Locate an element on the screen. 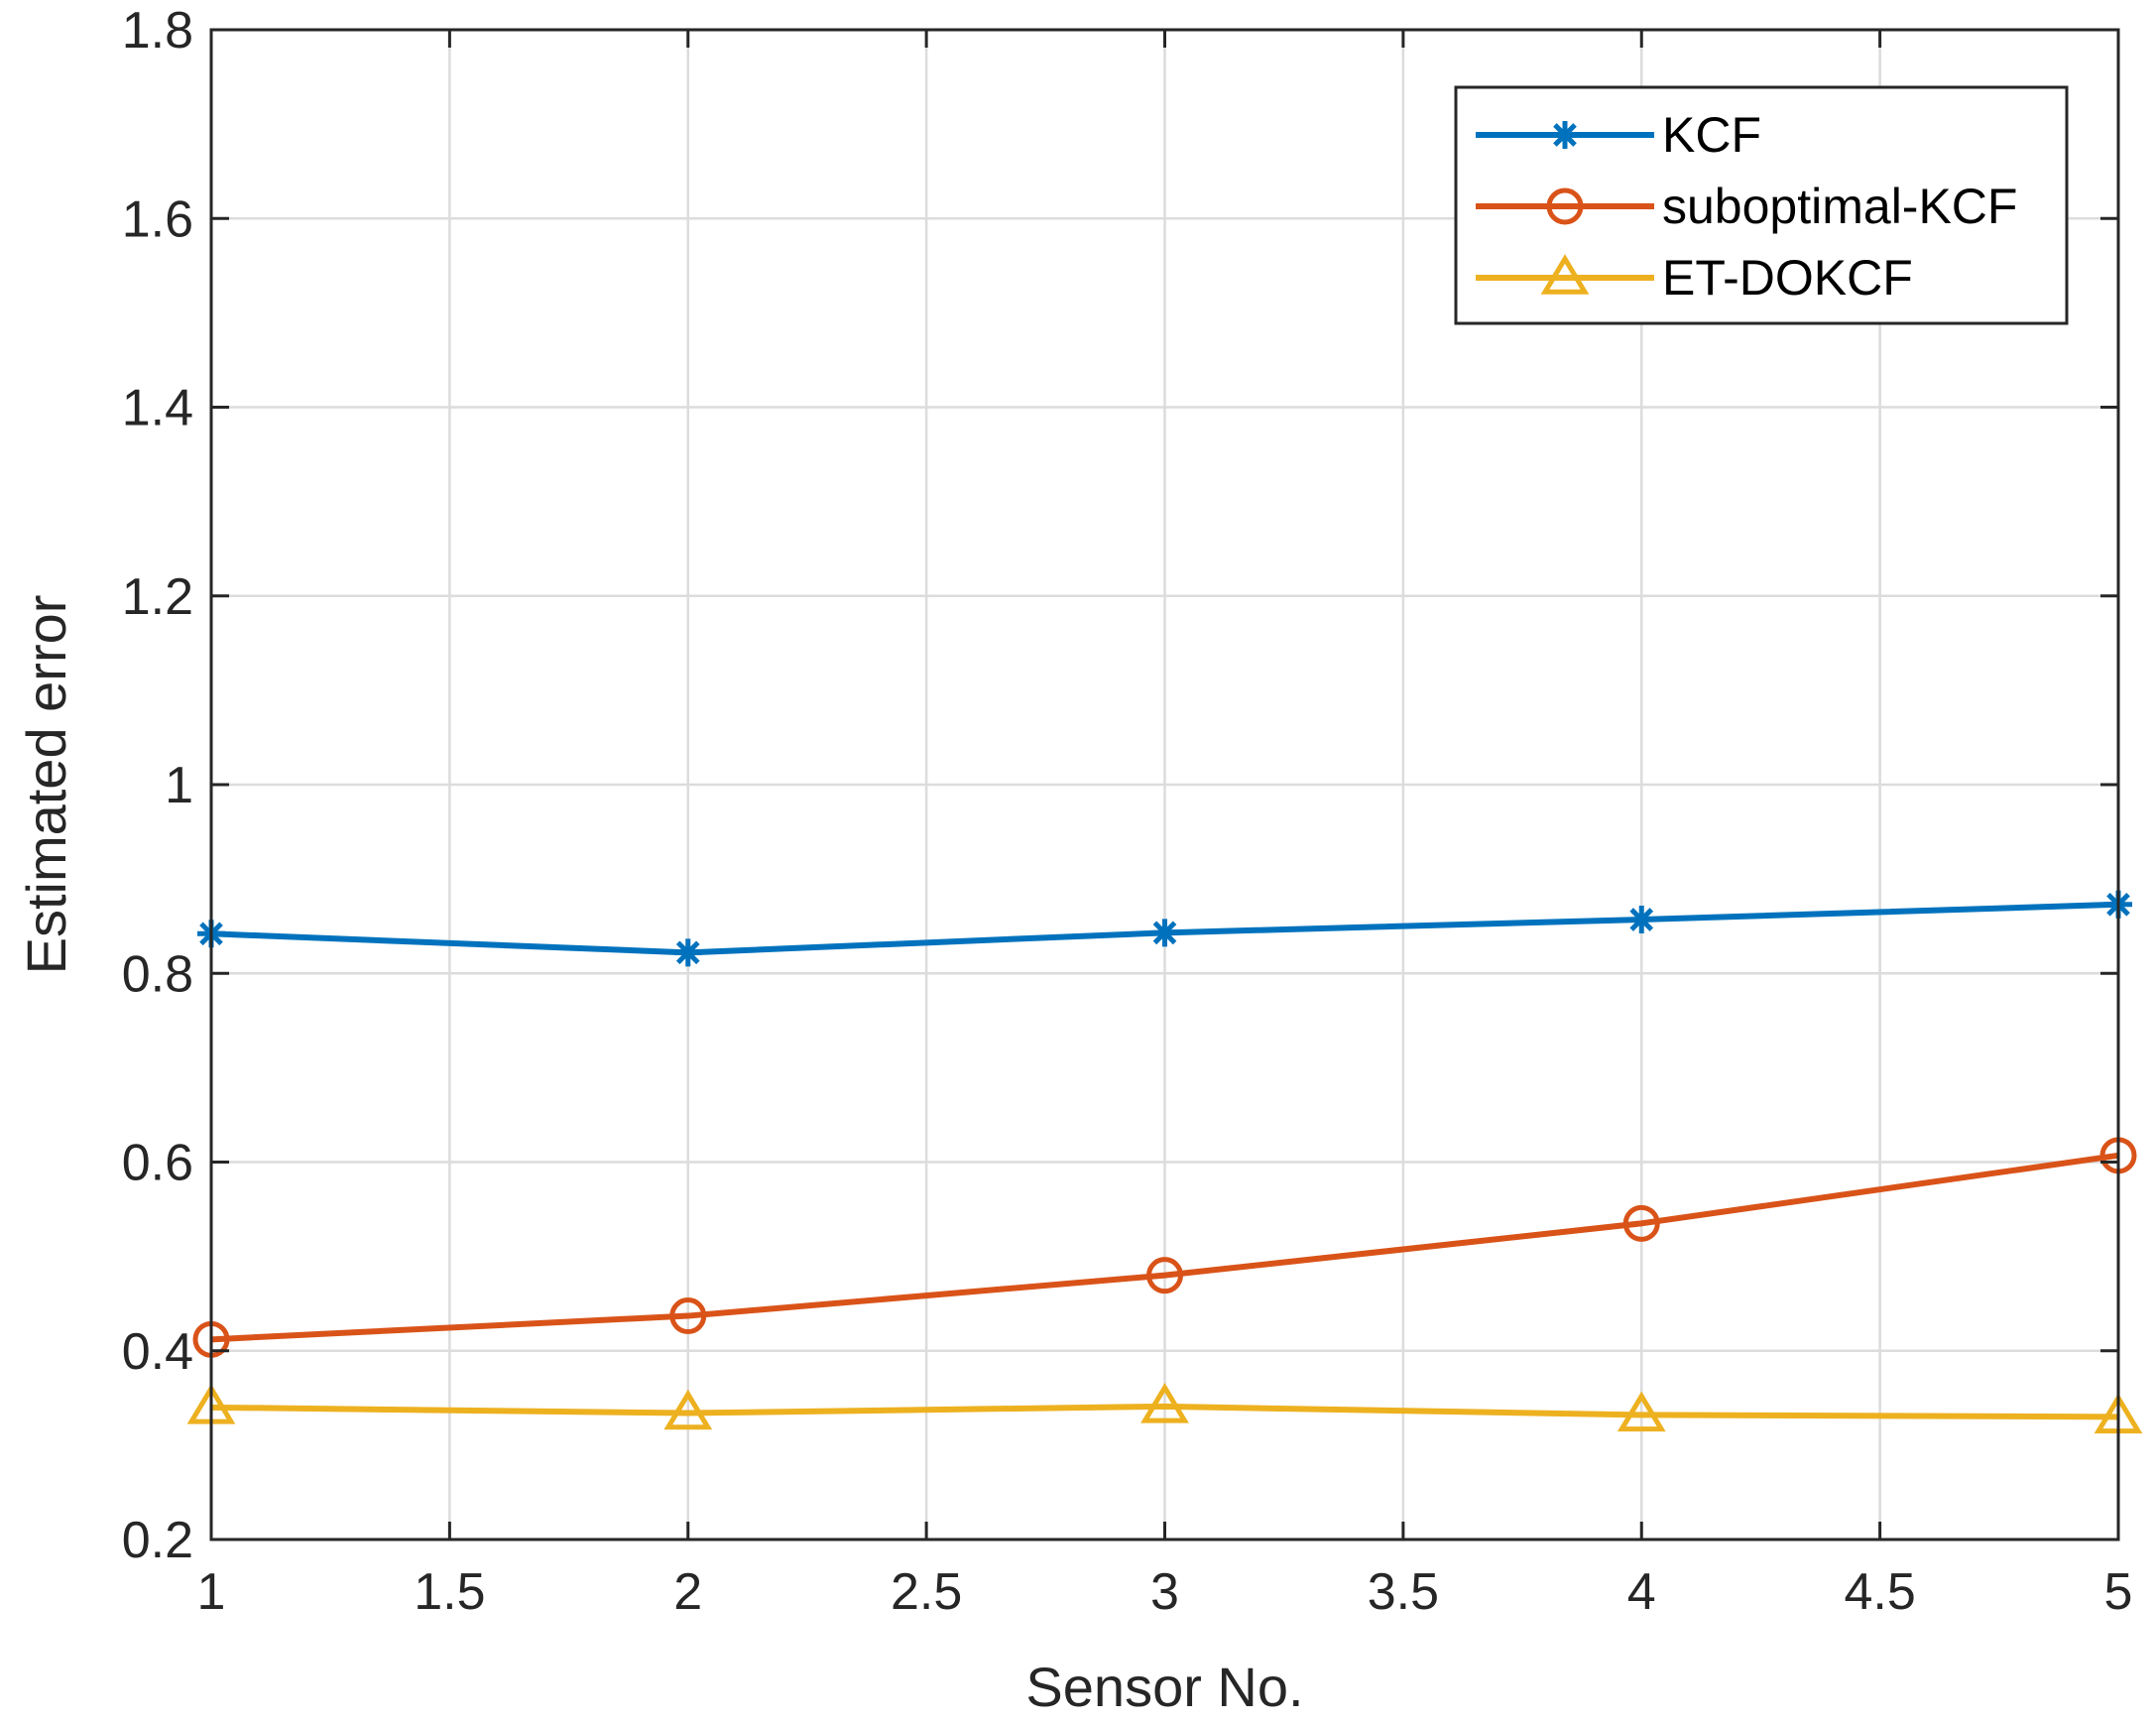 The height and width of the screenshot is (1724, 2156). y-tick-label: 1 is located at coordinates (179, 785).